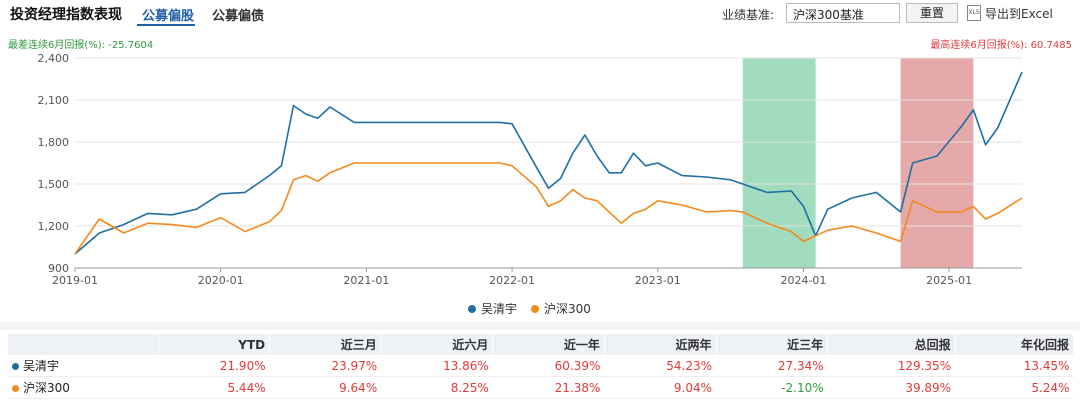 The image size is (1080, 408). What do you see at coordinates (974, 13) in the screenshot?
I see `excel-icon: XLS` at bounding box center [974, 13].